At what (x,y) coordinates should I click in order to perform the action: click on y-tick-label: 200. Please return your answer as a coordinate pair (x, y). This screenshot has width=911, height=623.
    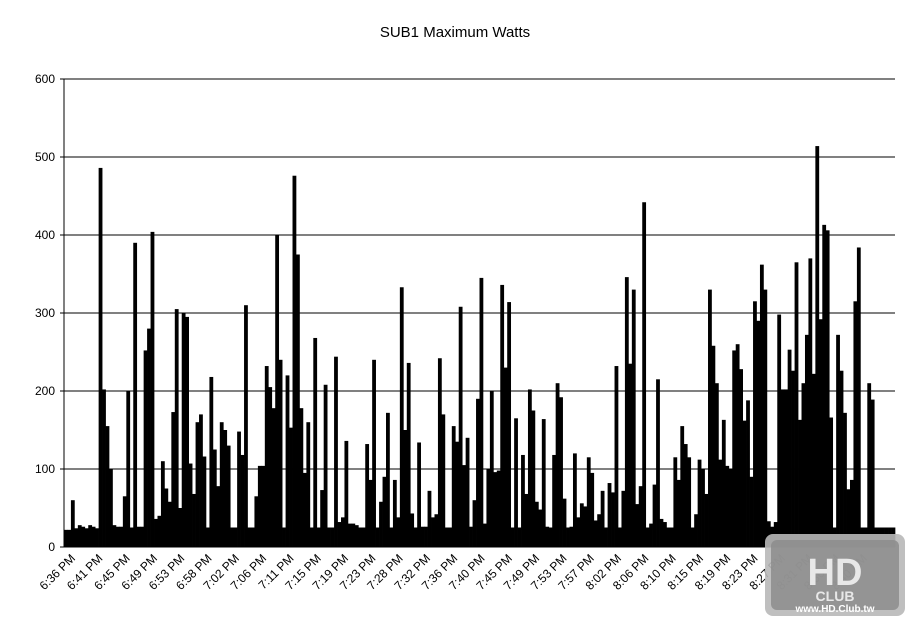
    Looking at the image, I should click on (45, 391).